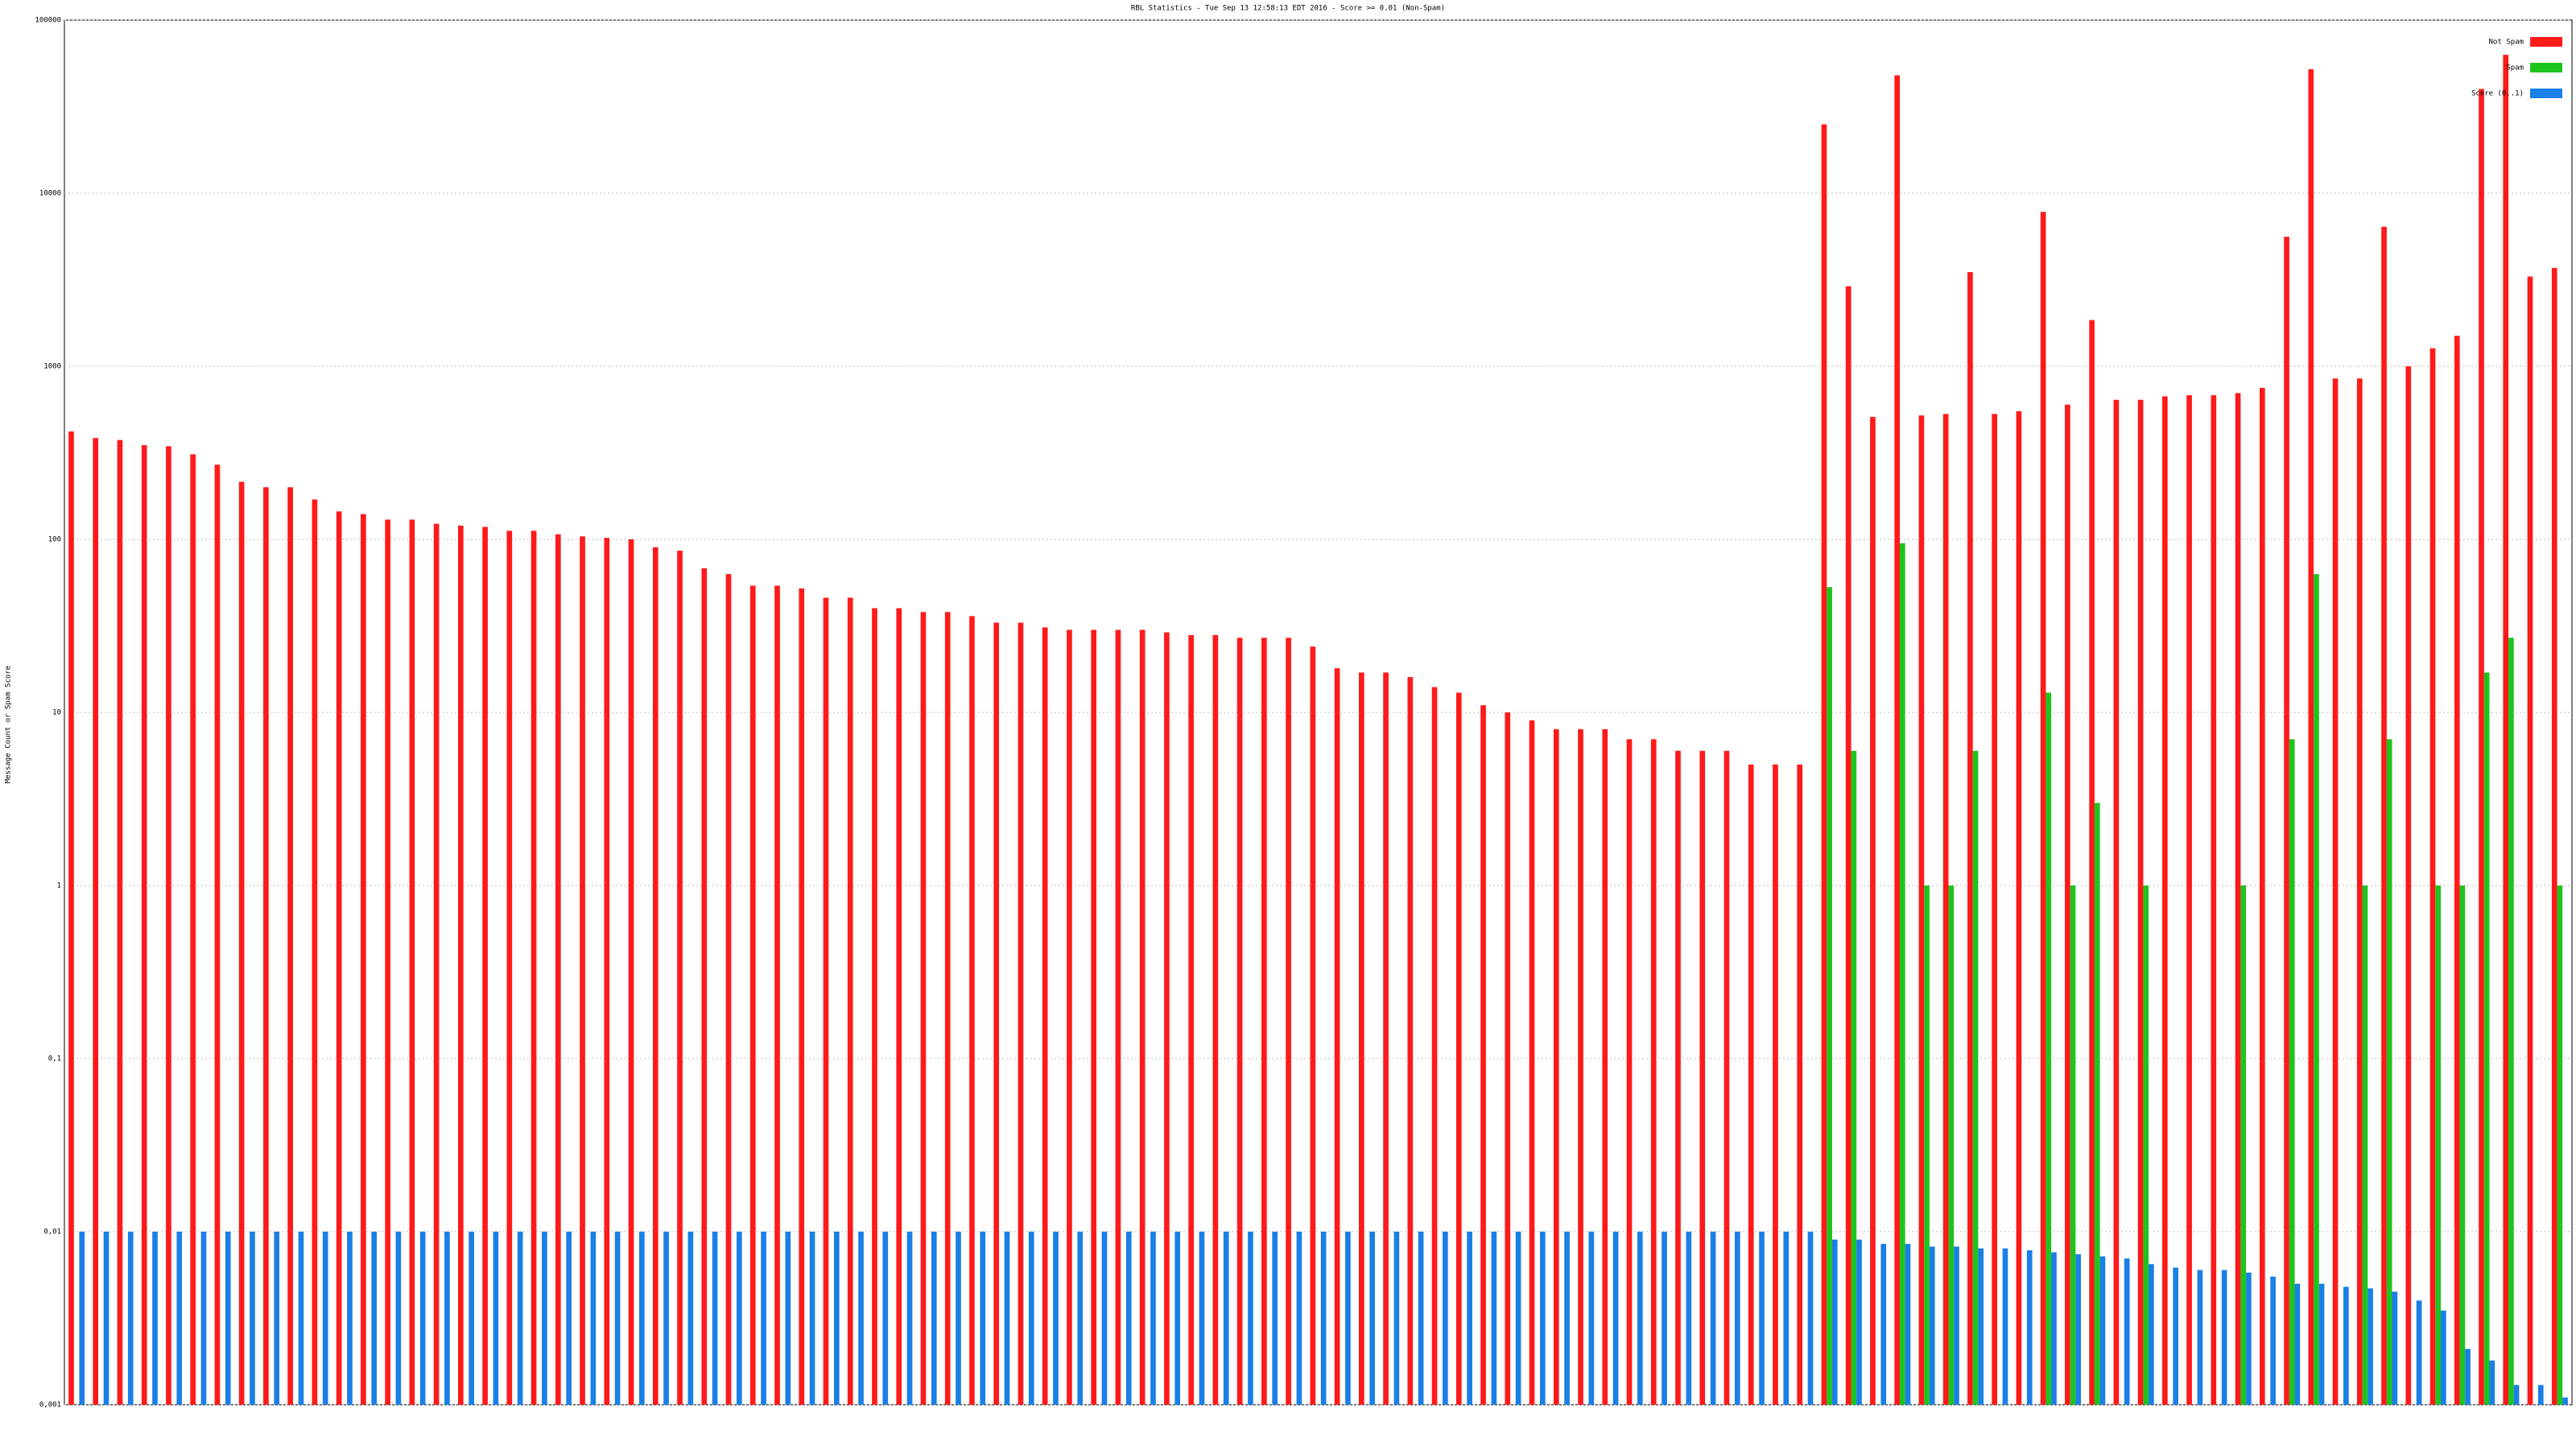 The height and width of the screenshot is (1449, 2576). What do you see at coordinates (54, 540) in the screenshot?
I see `y-tick-label: 100` at bounding box center [54, 540].